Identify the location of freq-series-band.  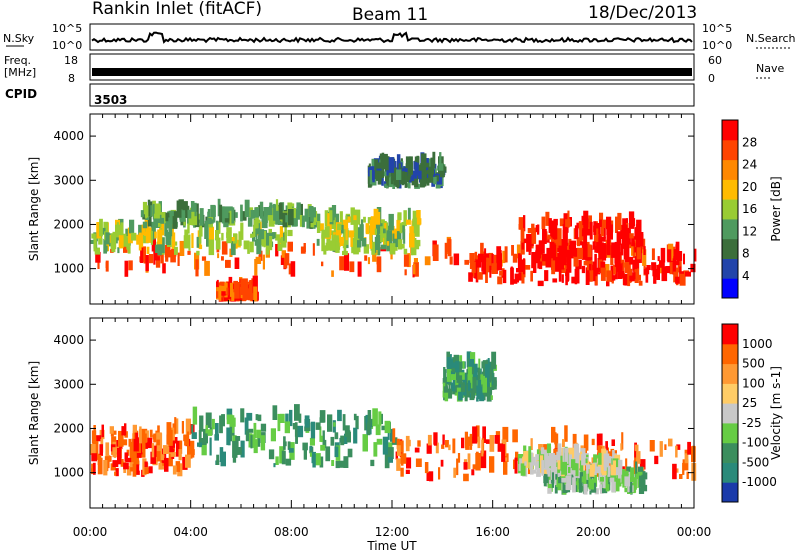
(392, 72).